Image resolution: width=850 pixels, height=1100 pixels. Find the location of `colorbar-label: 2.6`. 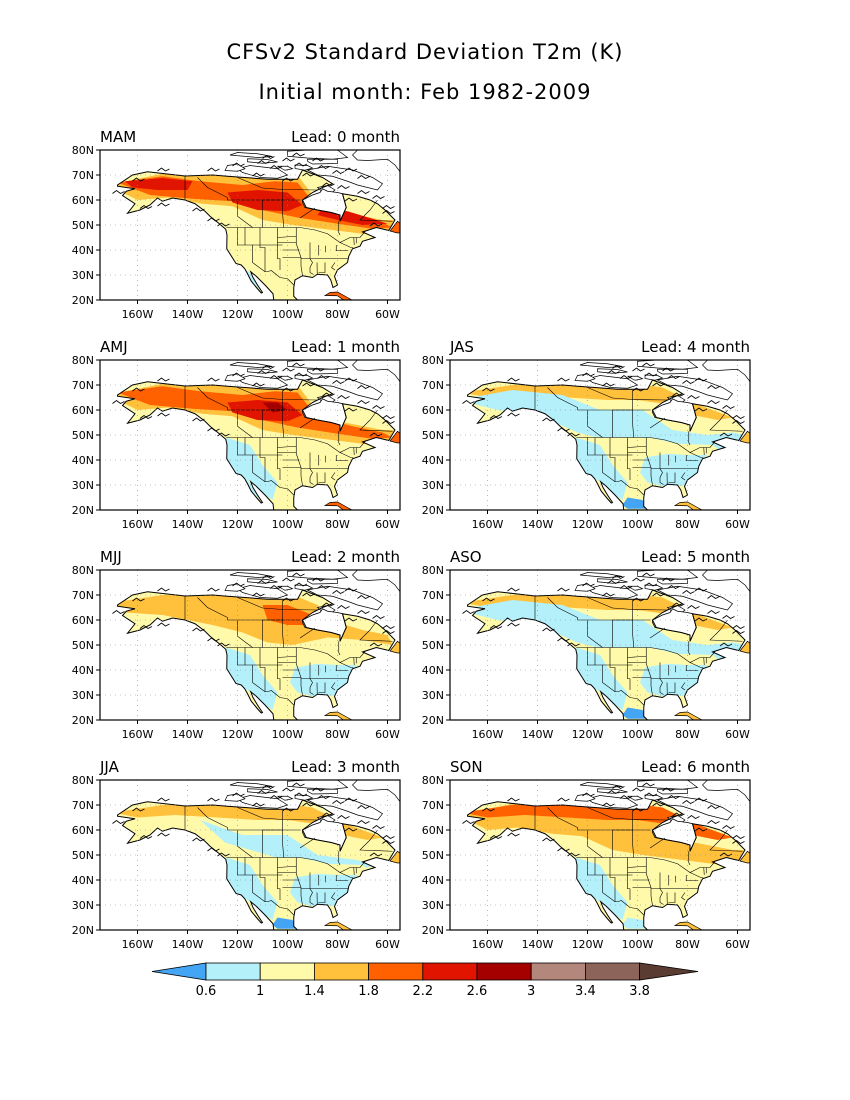

colorbar-label: 2.6 is located at coordinates (477, 991).